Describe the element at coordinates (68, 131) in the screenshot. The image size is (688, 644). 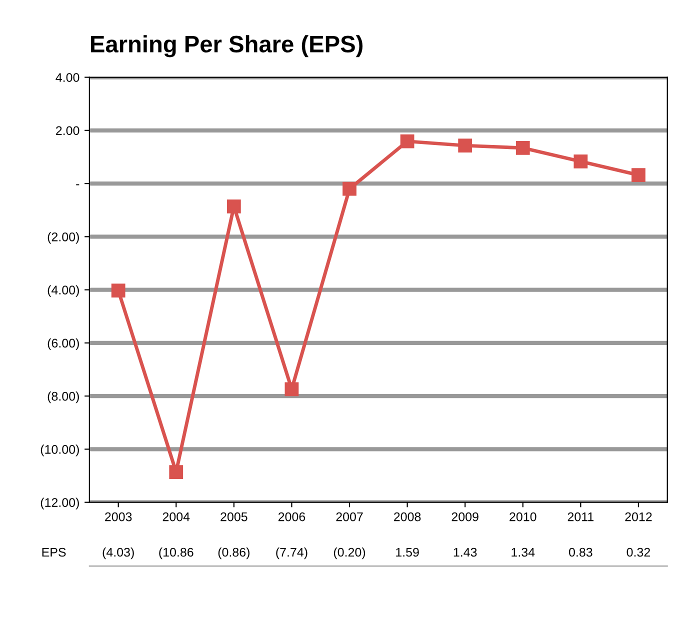
I see `y-tick-label: 2.00` at that location.